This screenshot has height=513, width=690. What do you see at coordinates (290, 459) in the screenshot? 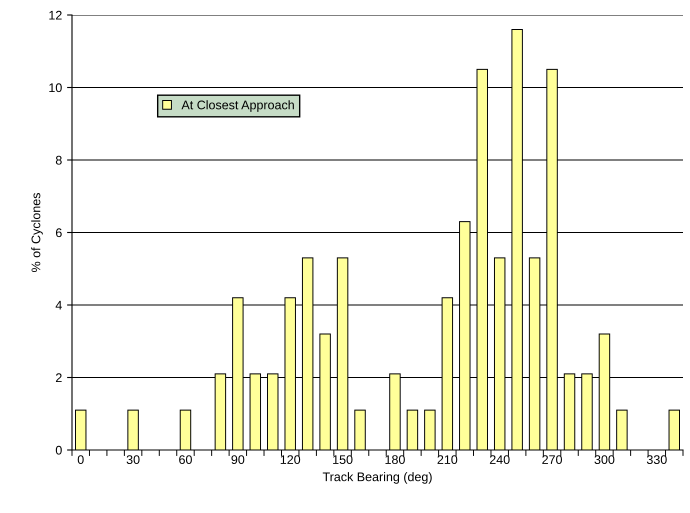
I see `x-tick-label: 120` at bounding box center [290, 459].